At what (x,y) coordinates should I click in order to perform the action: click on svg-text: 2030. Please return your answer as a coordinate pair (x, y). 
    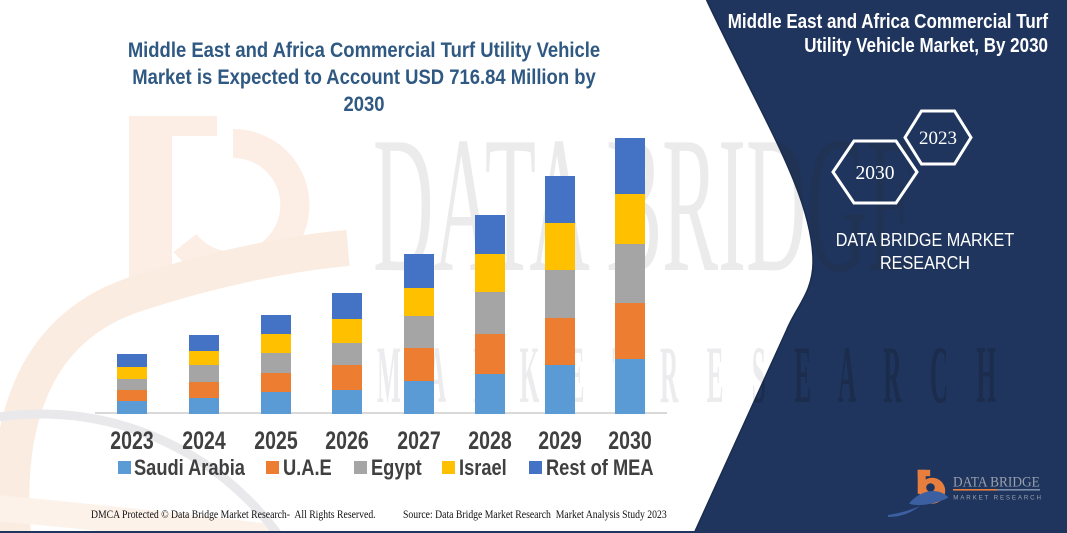
    Looking at the image, I should click on (875, 173).